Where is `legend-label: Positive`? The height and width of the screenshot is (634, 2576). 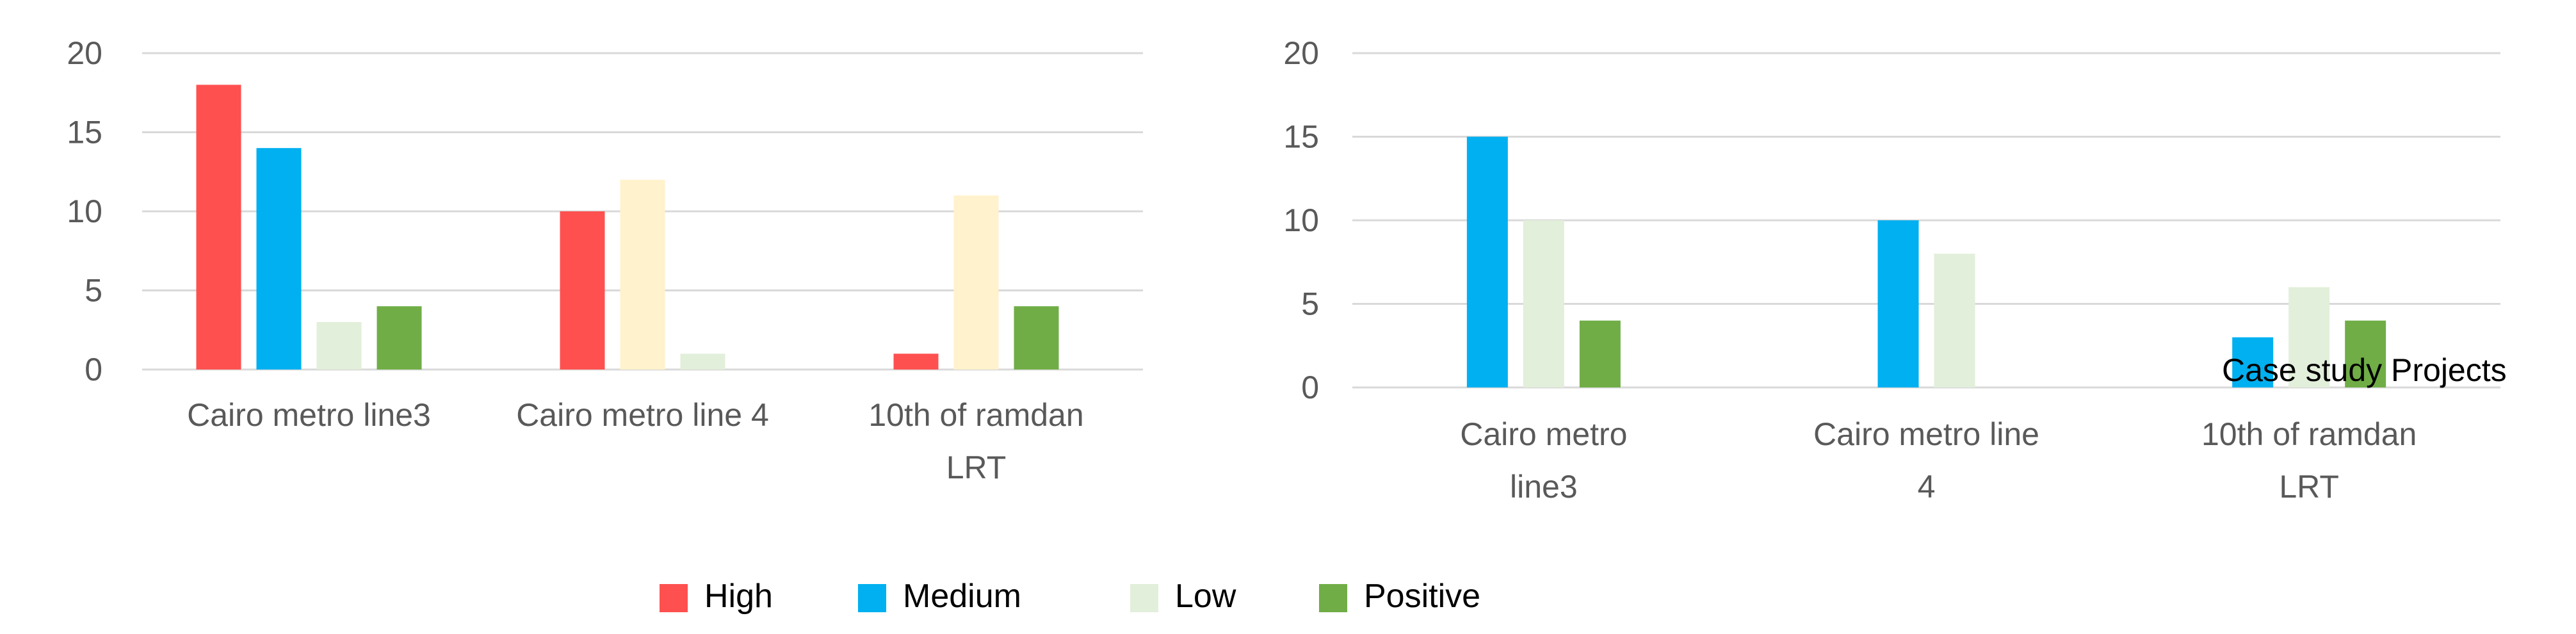 legend-label: Positive is located at coordinates (1422, 596).